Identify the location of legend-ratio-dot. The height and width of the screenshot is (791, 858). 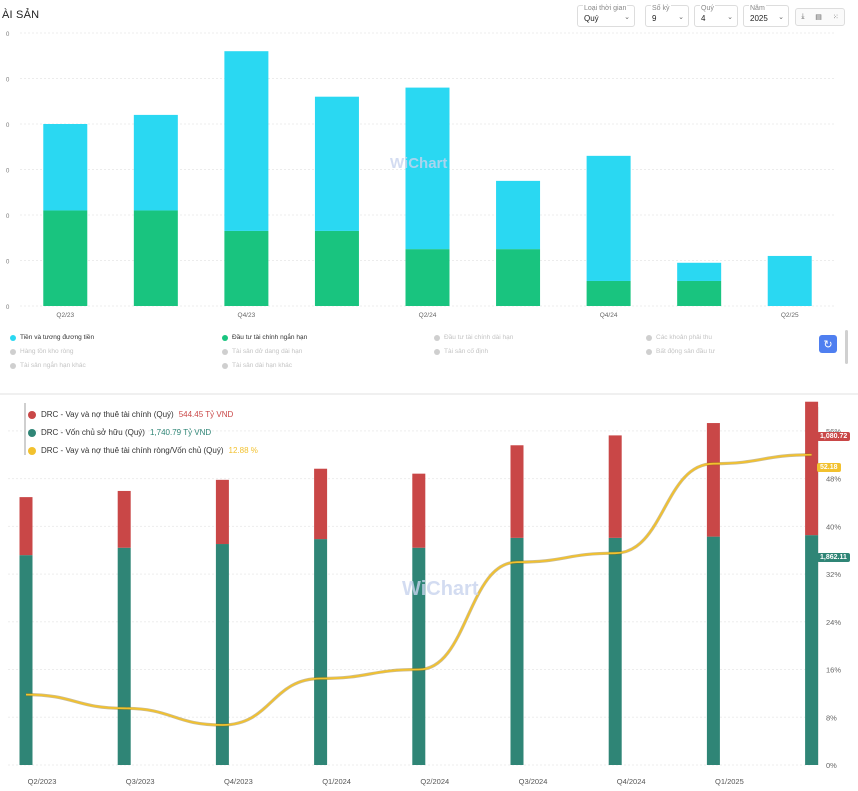
(32, 450).